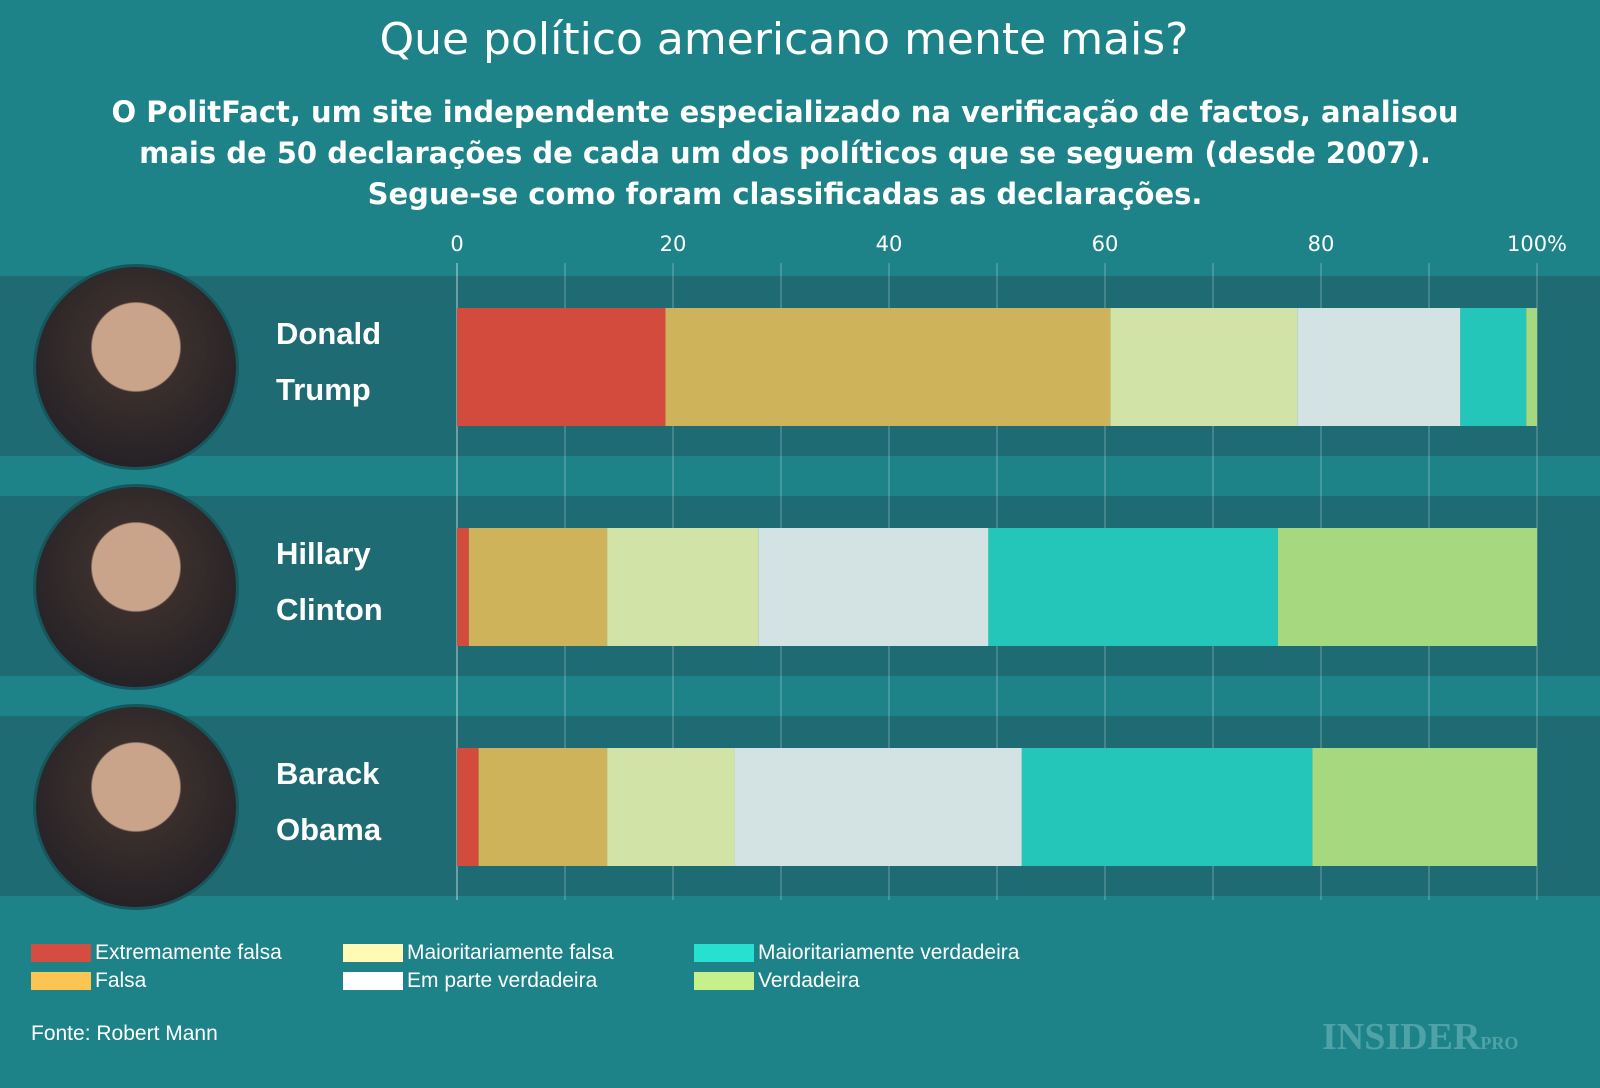 The width and height of the screenshot is (1600, 1088). What do you see at coordinates (809, 980) in the screenshot?
I see `legend-label: Verdadeira` at bounding box center [809, 980].